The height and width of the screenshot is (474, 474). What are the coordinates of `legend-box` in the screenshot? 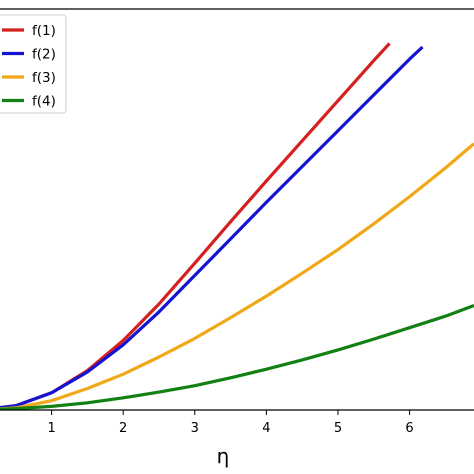 It's located at (33, 64).